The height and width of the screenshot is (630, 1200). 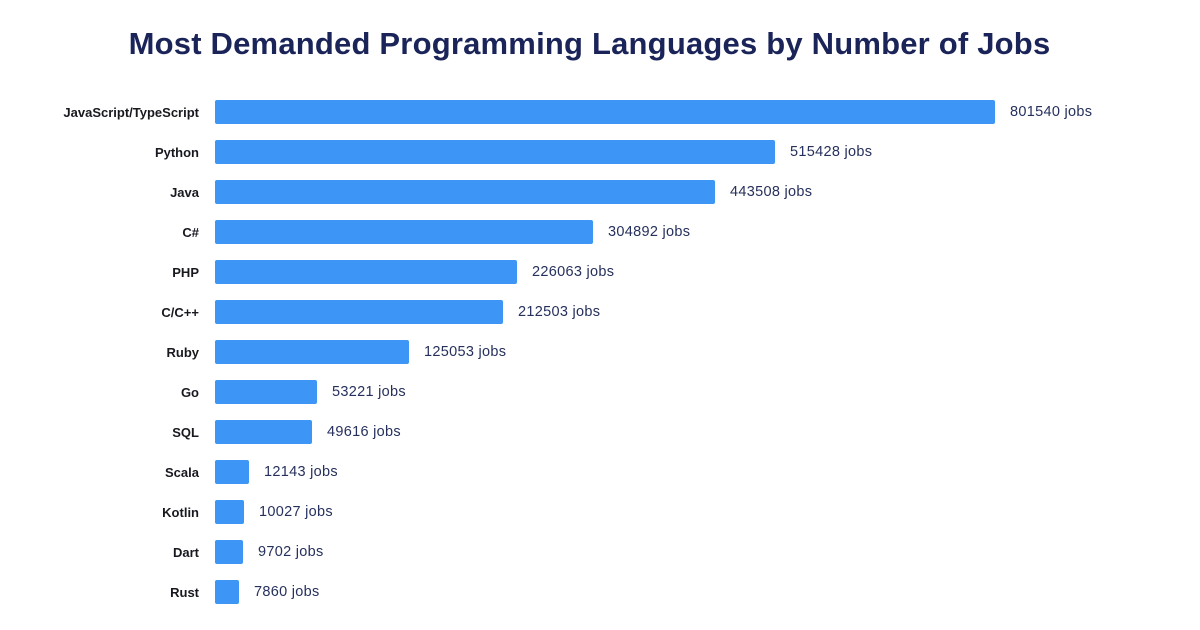 I want to click on chart-row: Scala 12143 jobs, so click(x=589, y=472).